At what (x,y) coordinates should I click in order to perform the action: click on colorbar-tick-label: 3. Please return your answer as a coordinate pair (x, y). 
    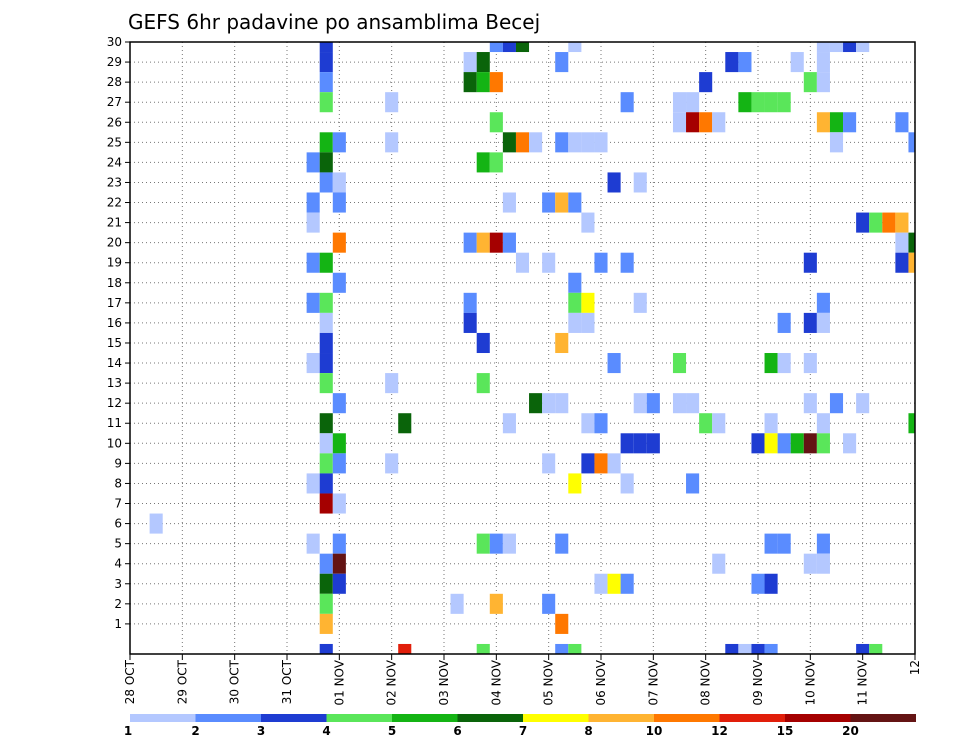
    Looking at the image, I should click on (261, 731).